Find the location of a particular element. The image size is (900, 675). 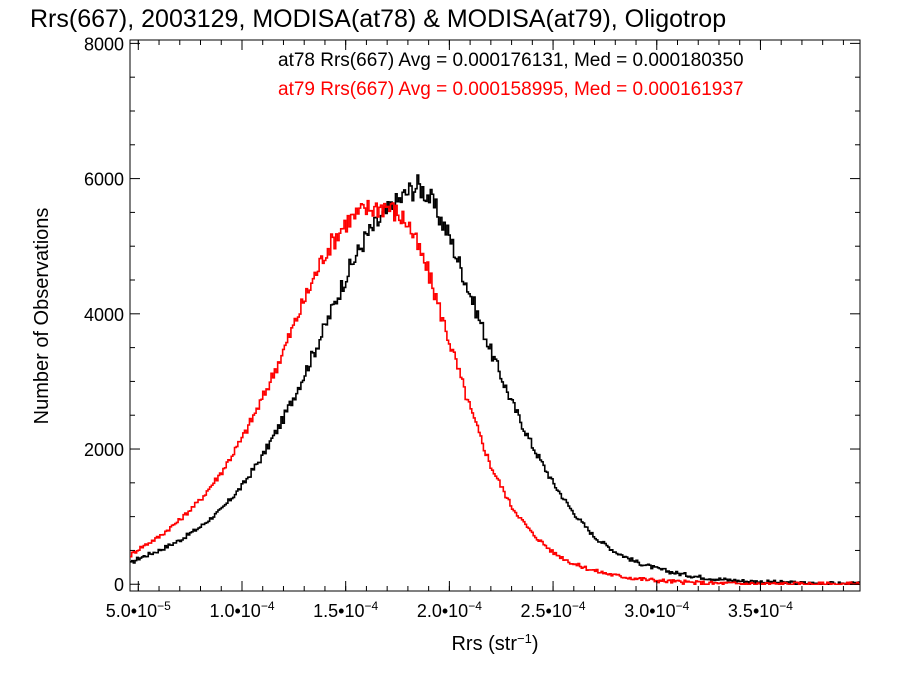

x-axis-label: Rrs (str−1) is located at coordinates (494, 643).